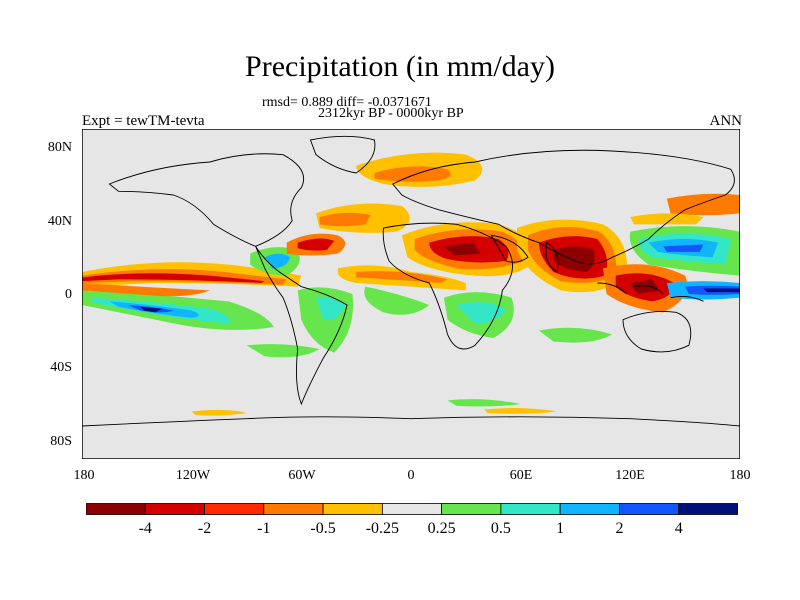 The width and height of the screenshot is (800, 600). What do you see at coordinates (61, 441) in the screenshot?
I see `lat-tick-80s: 80S` at bounding box center [61, 441].